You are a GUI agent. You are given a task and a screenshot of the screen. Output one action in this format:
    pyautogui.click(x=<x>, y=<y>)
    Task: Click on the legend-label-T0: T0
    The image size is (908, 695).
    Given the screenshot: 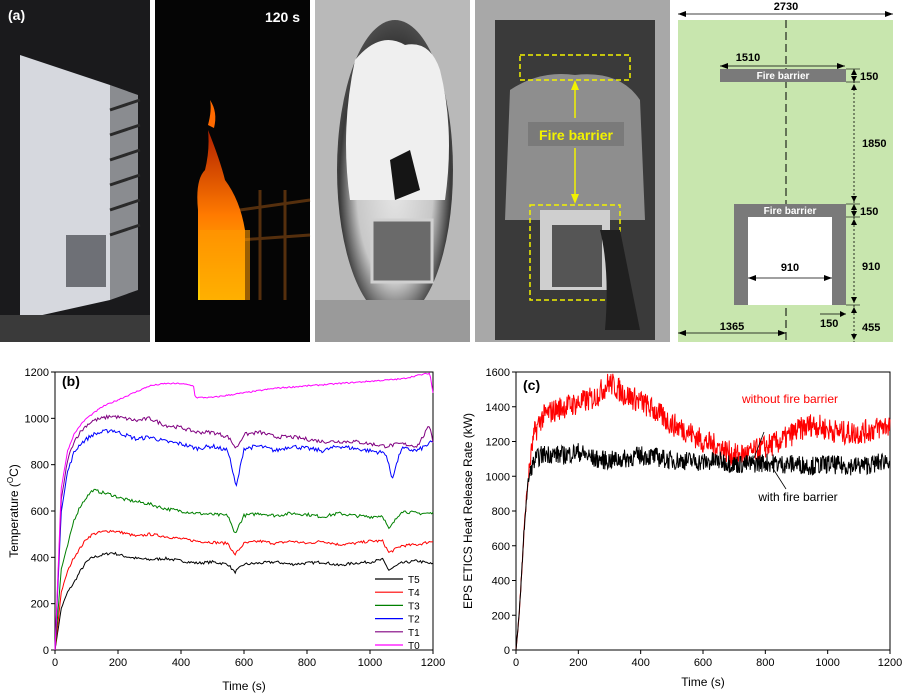 What is the action you would take?
    pyautogui.click(x=414, y=646)
    